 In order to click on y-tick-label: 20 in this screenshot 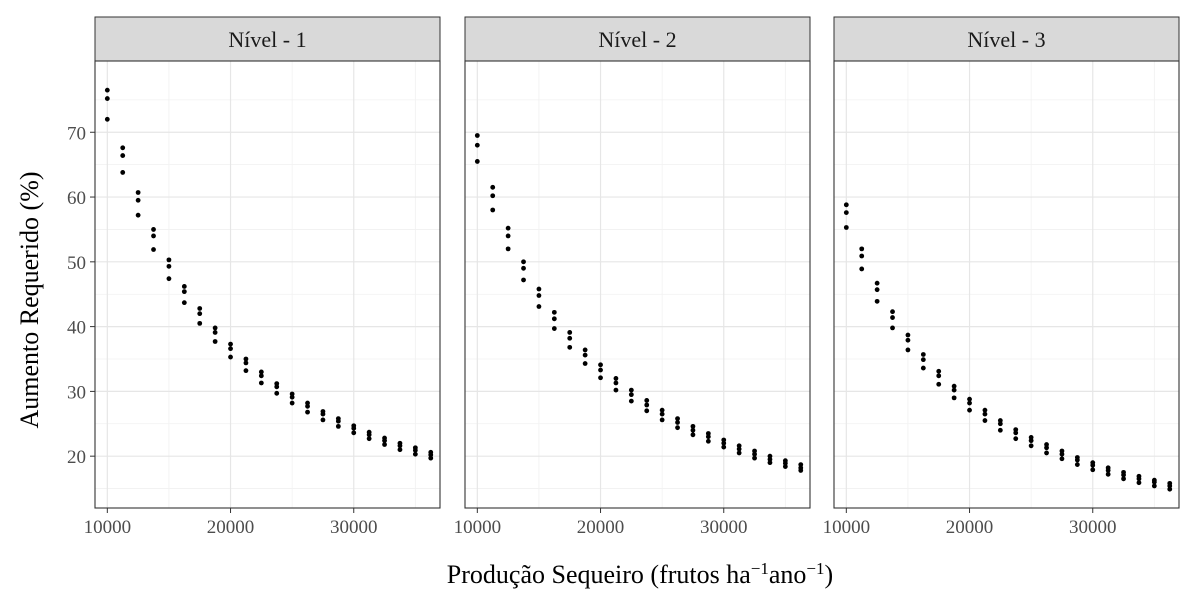, I will do `click(76, 457)`.